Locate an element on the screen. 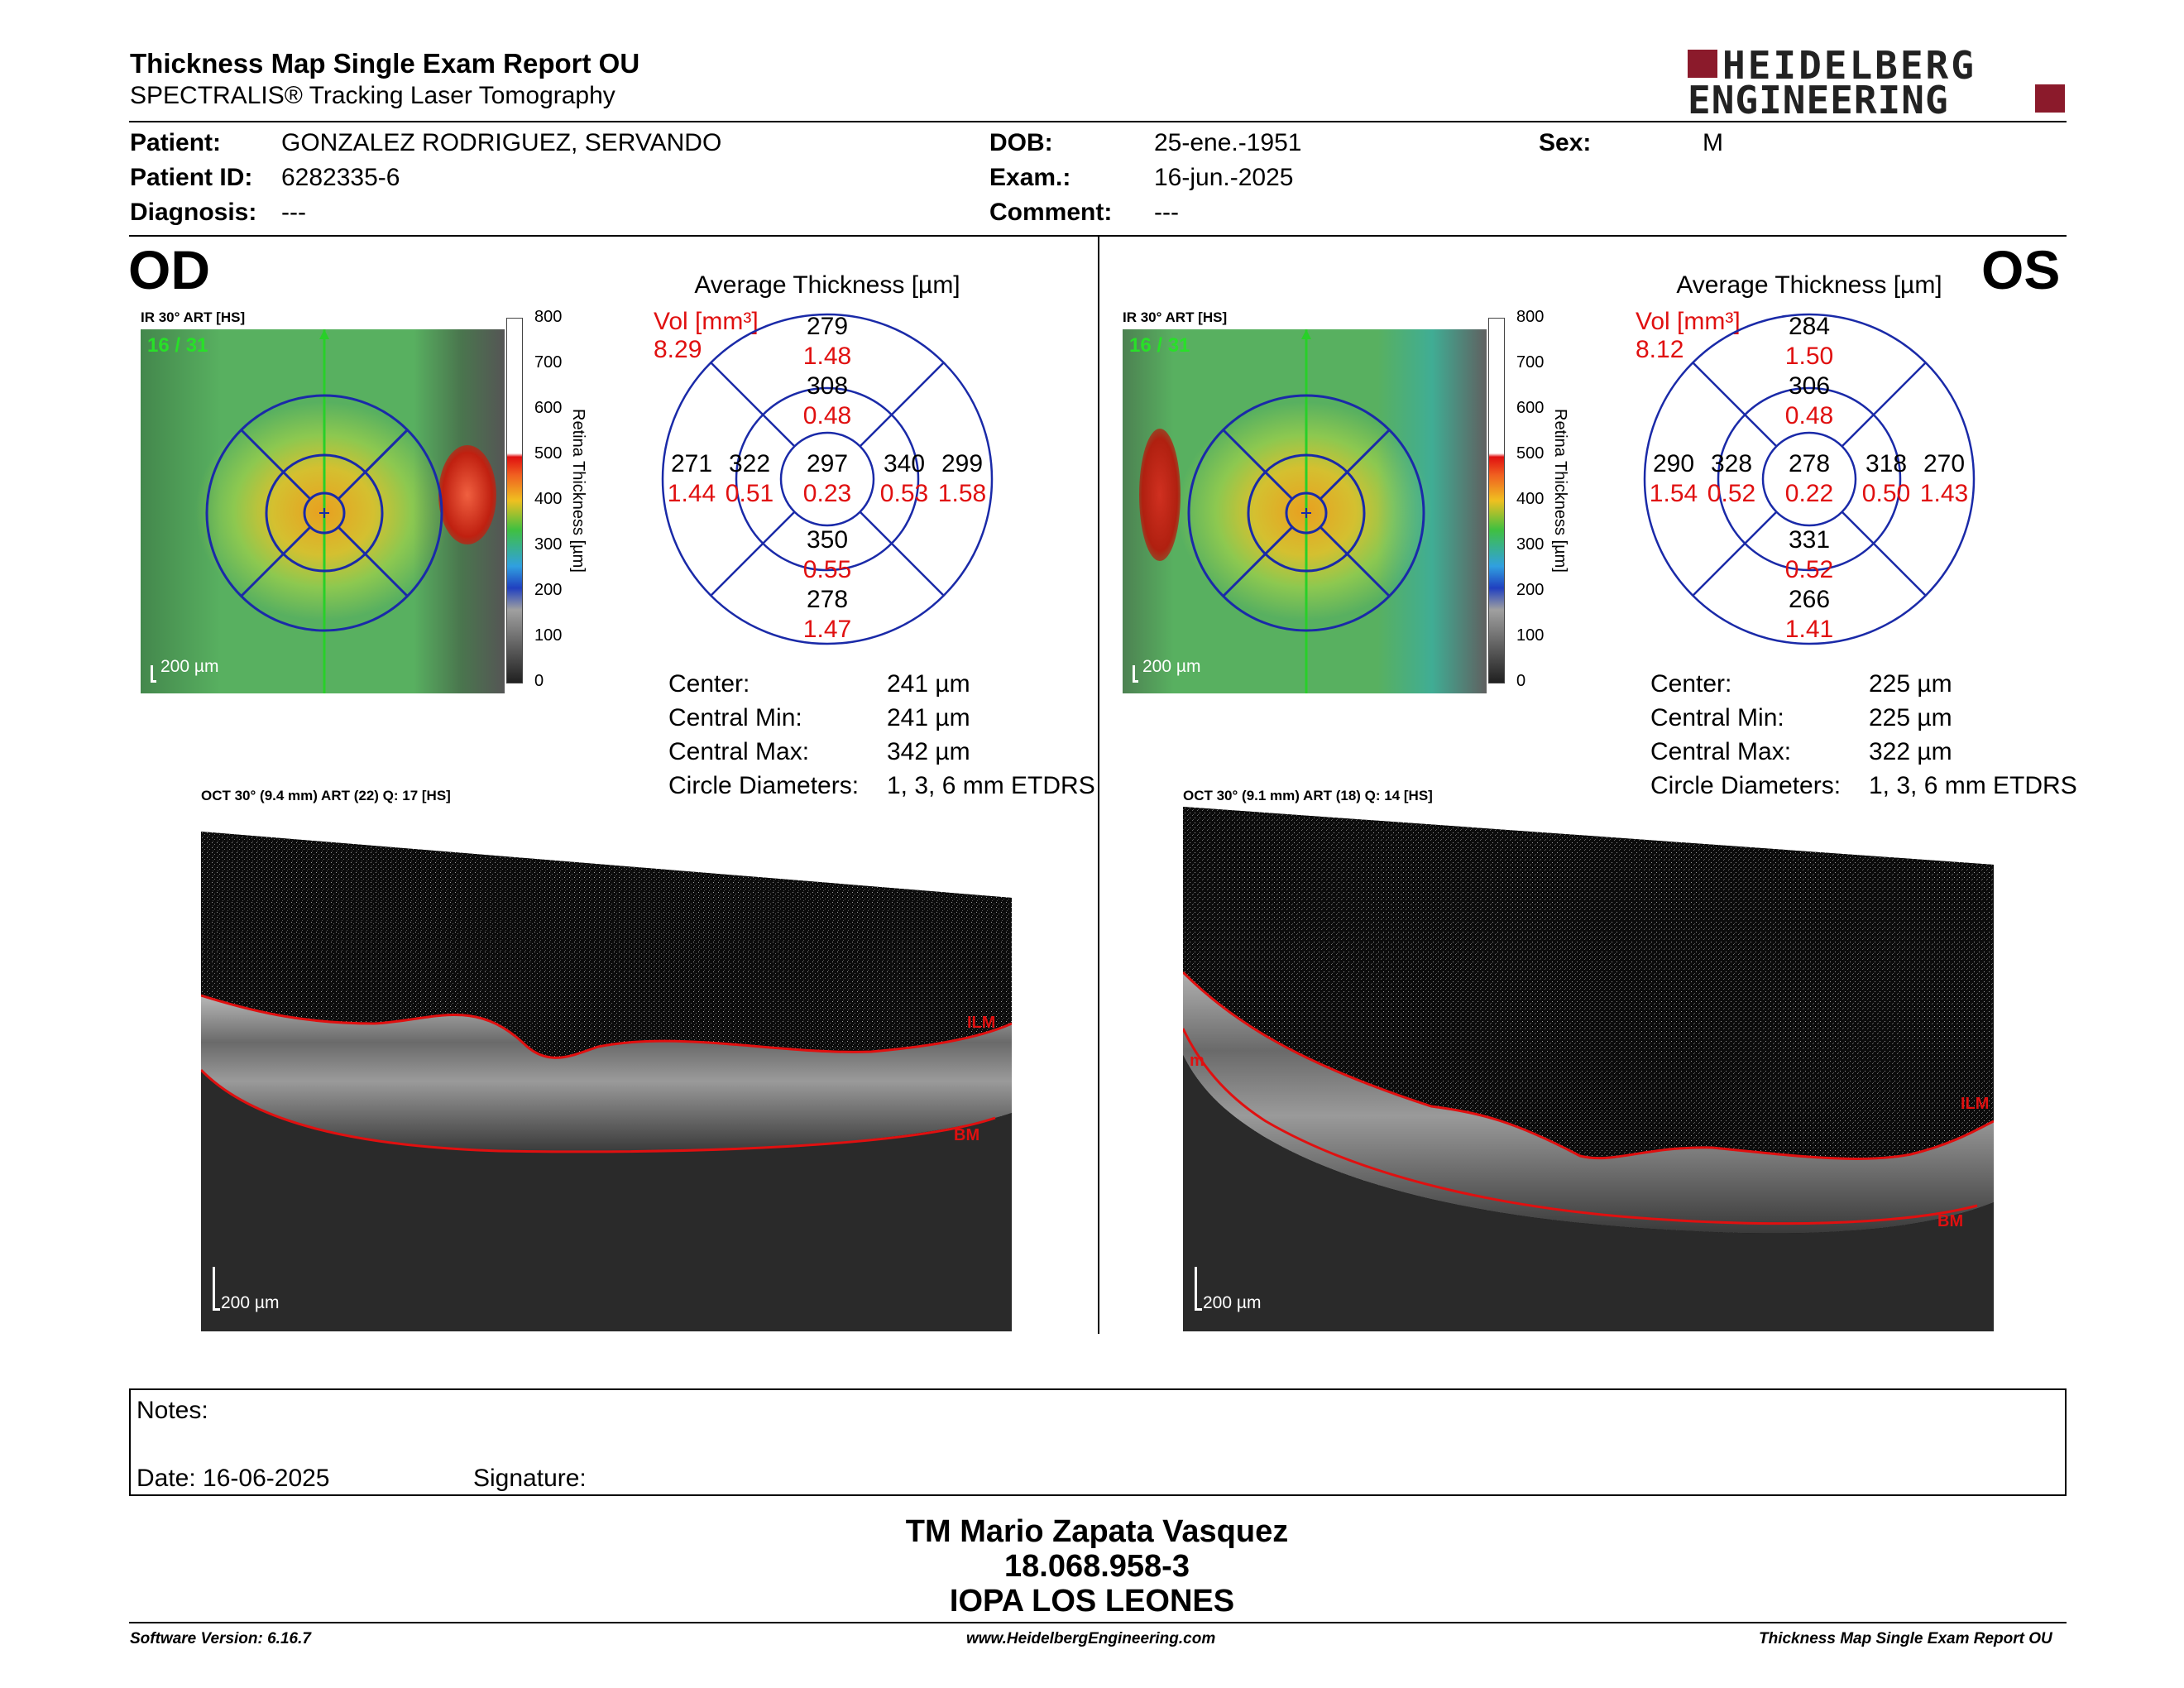 This screenshot has height=1688, width=2184. os-cb-tick-500: 500 is located at coordinates (1530, 453).